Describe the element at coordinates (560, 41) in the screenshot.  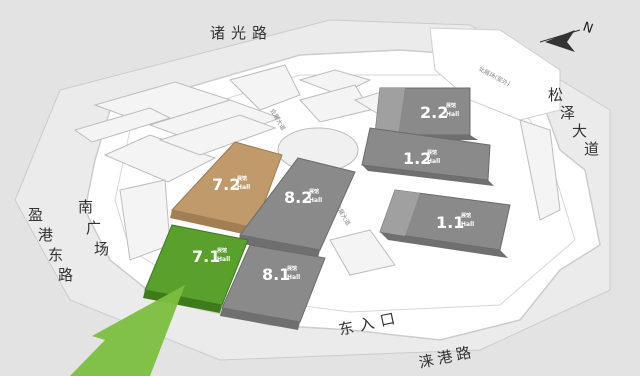
I see `compass-arrow-icon` at that location.